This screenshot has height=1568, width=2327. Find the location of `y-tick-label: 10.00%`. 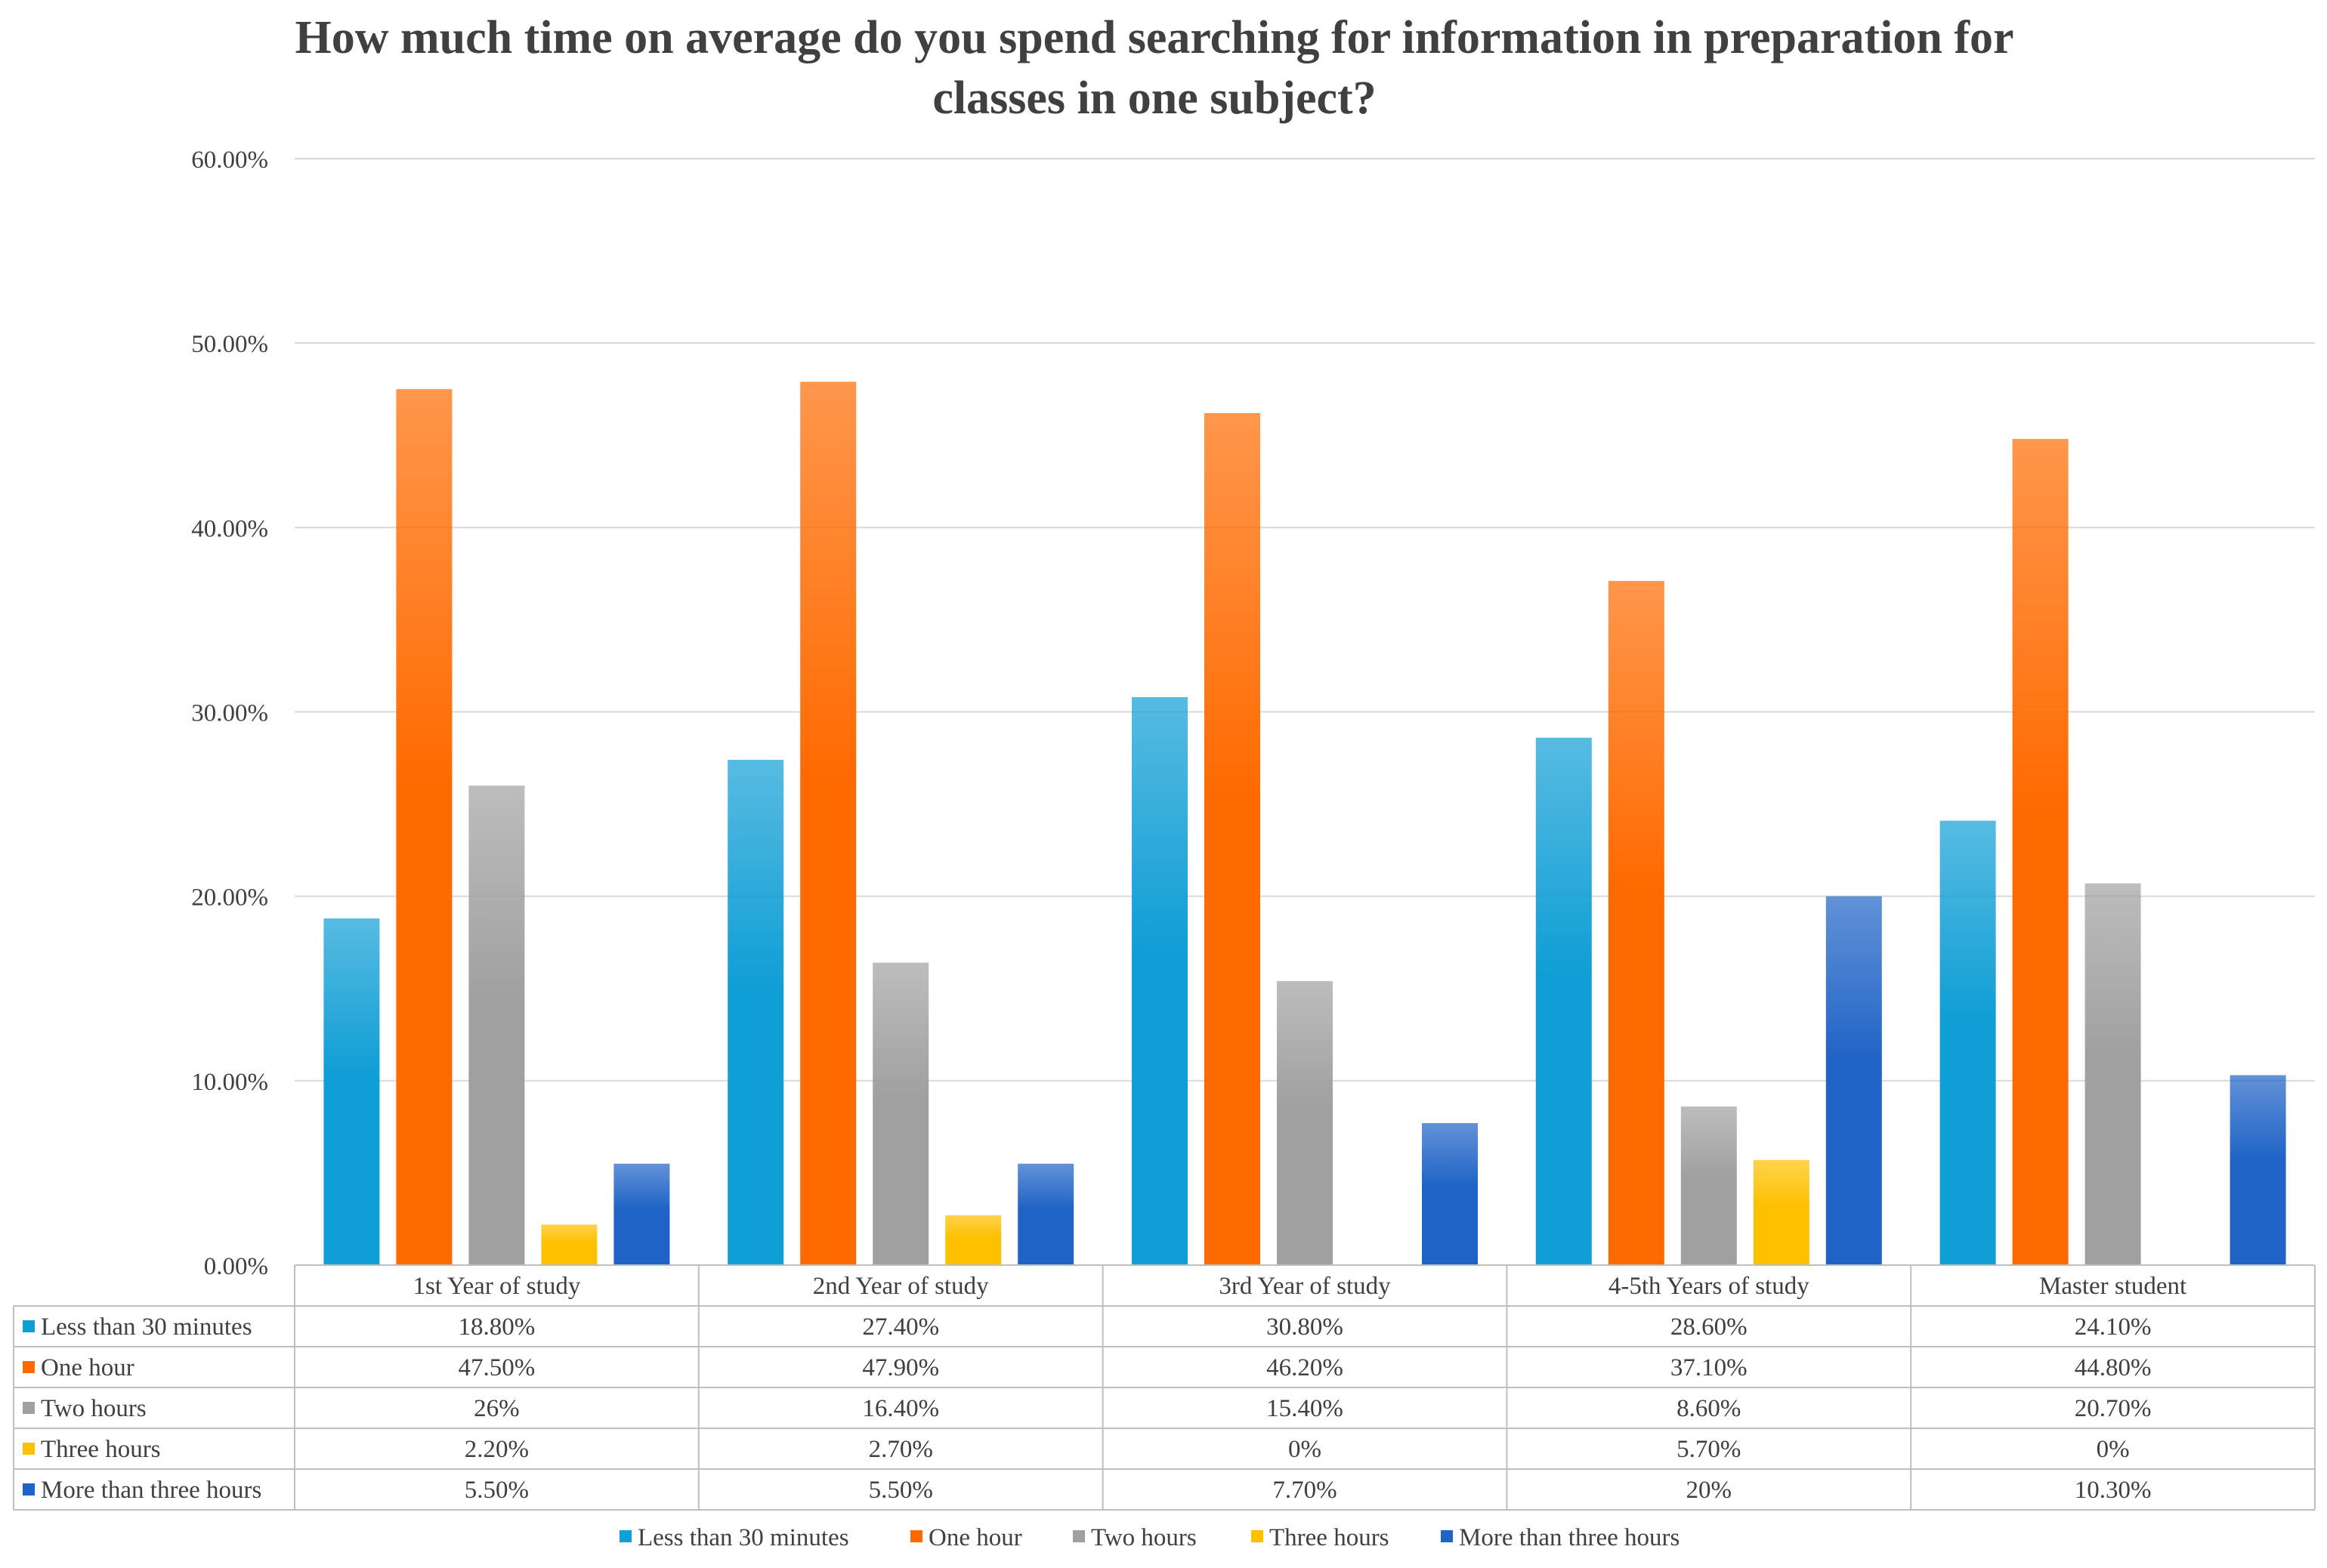

y-tick-label: 10.00% is located at coordinates (229, 1082).